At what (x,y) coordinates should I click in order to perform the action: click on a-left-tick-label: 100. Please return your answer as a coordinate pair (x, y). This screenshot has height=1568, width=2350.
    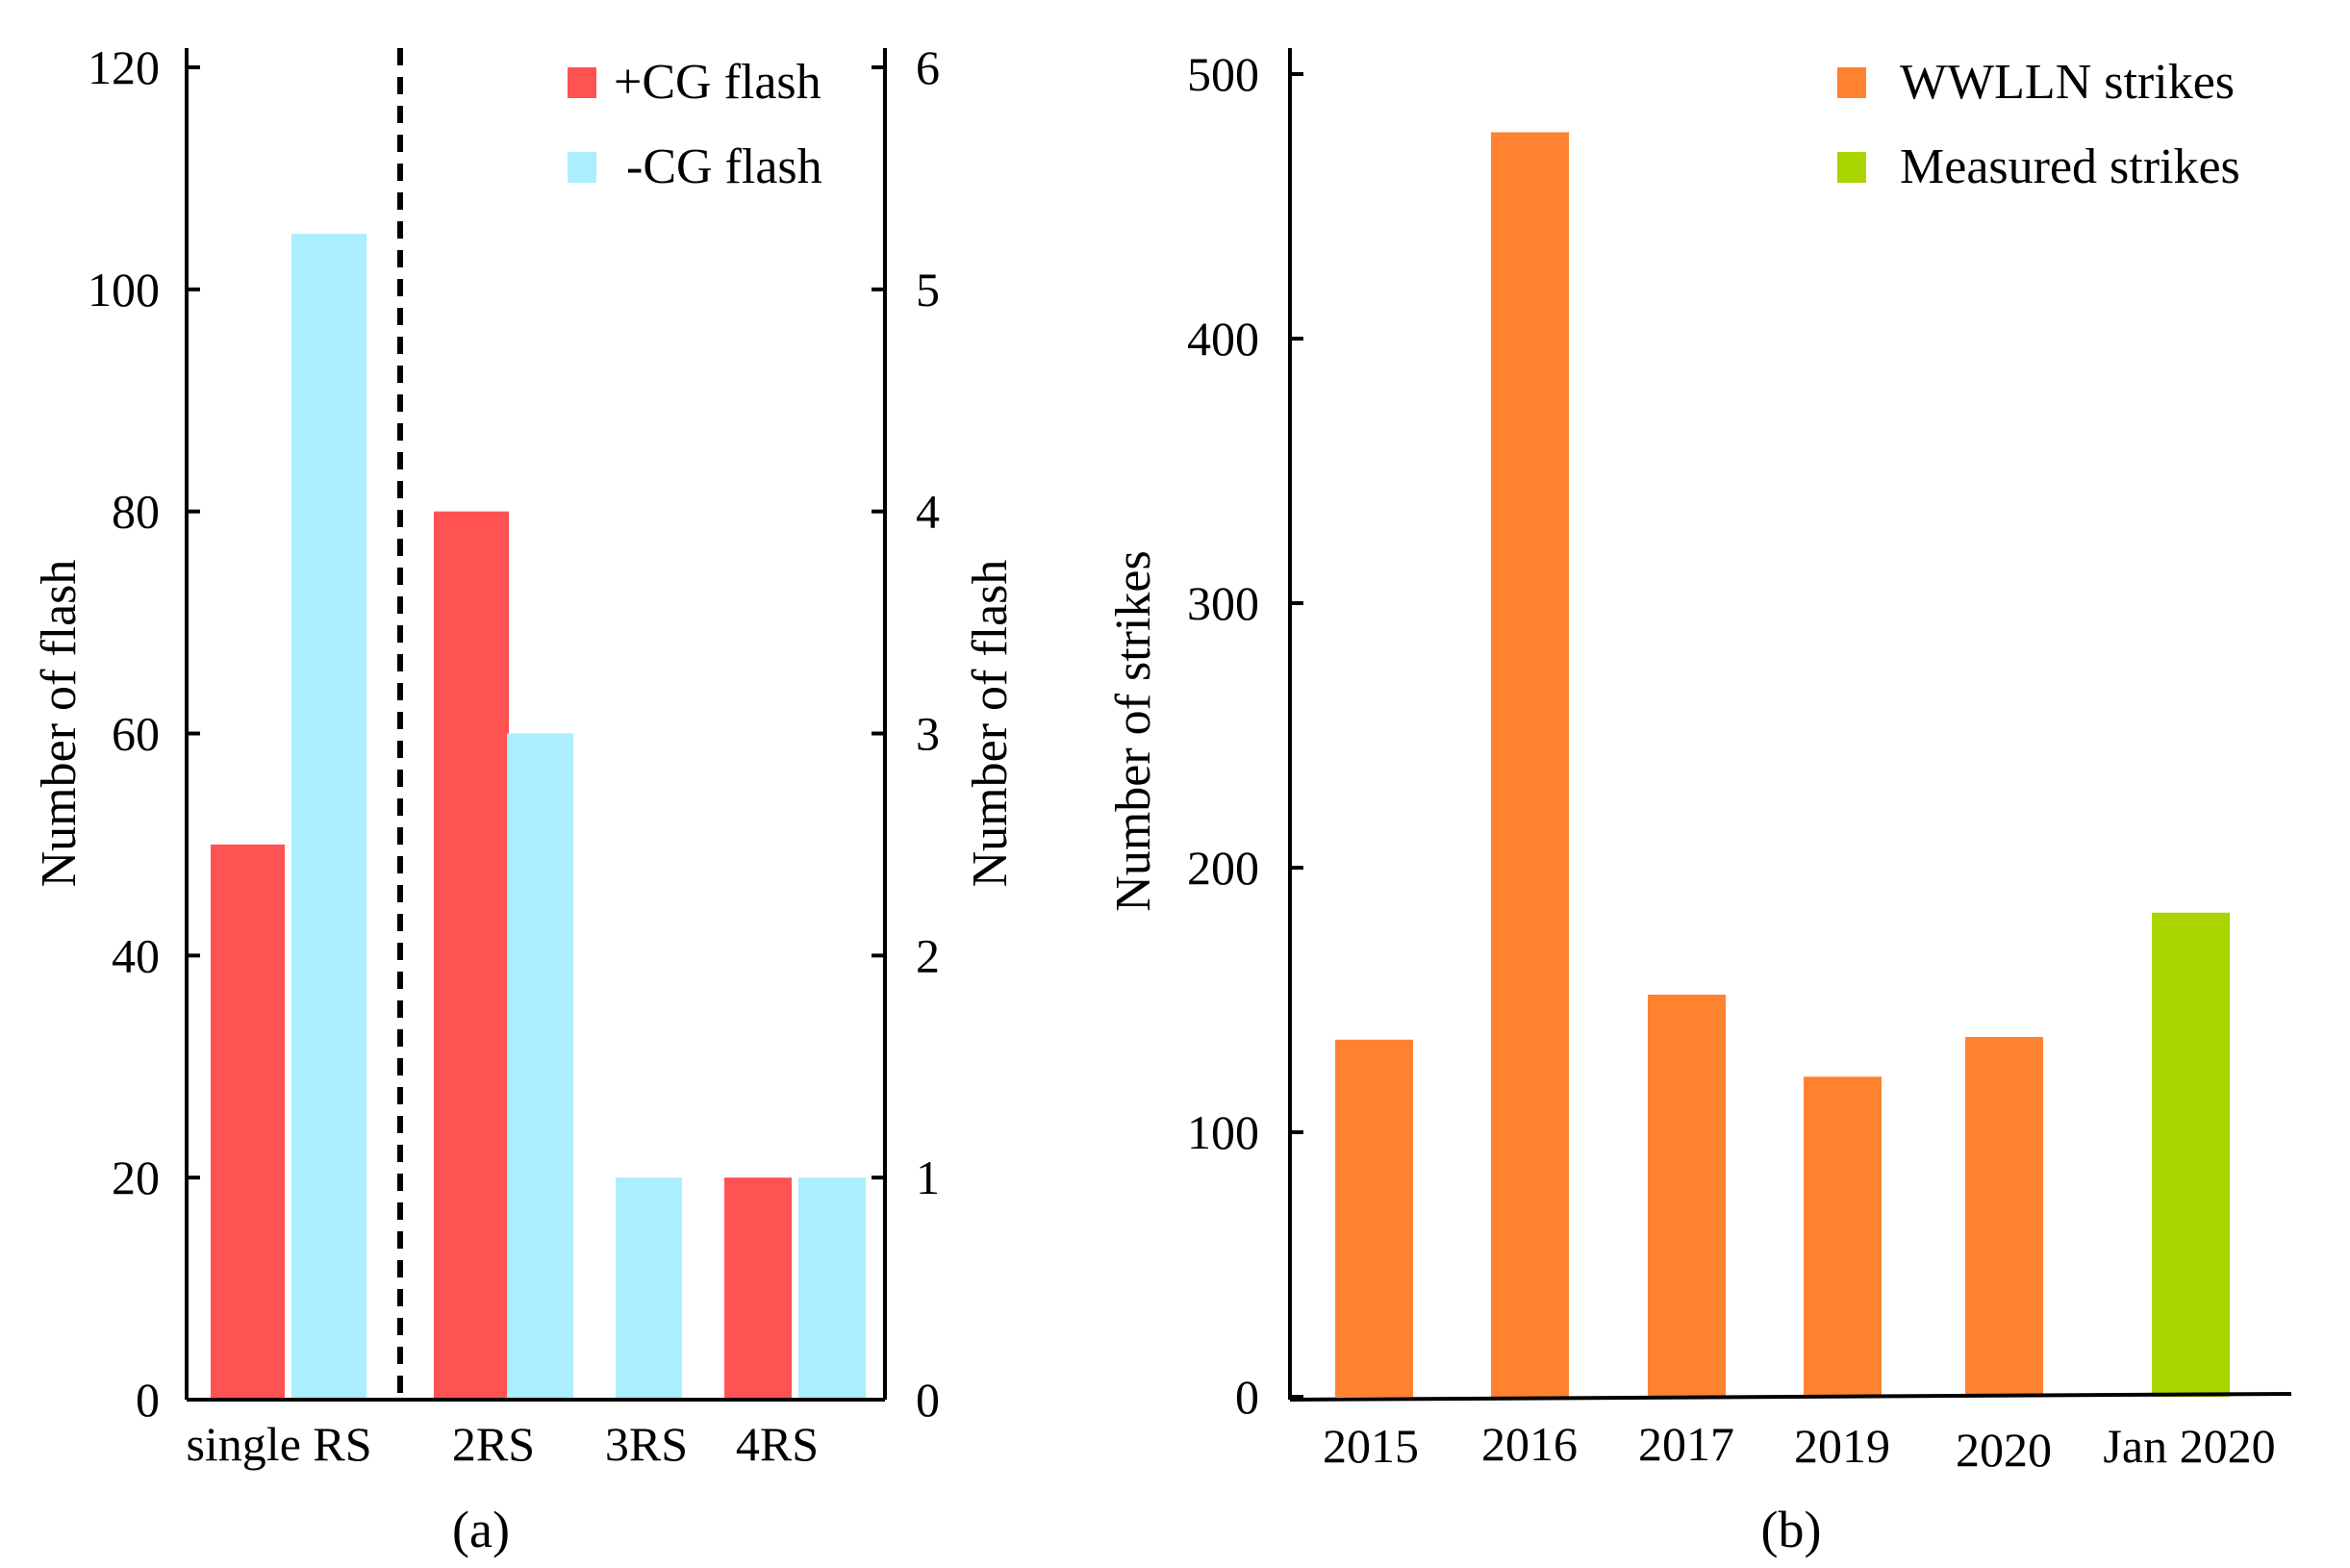
    Looking at the image, I should click on (124, 289).